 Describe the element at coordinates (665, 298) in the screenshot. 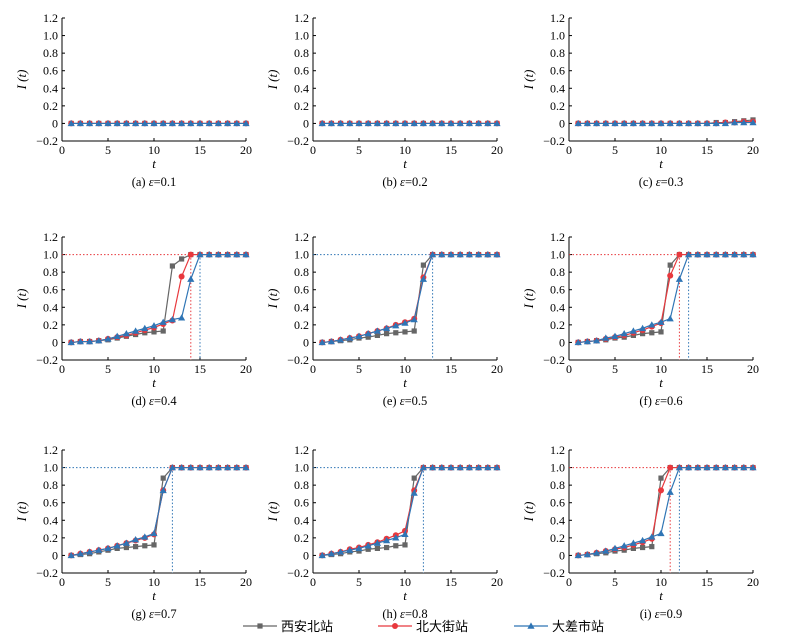

I see `series-line-北大街站` at that location.